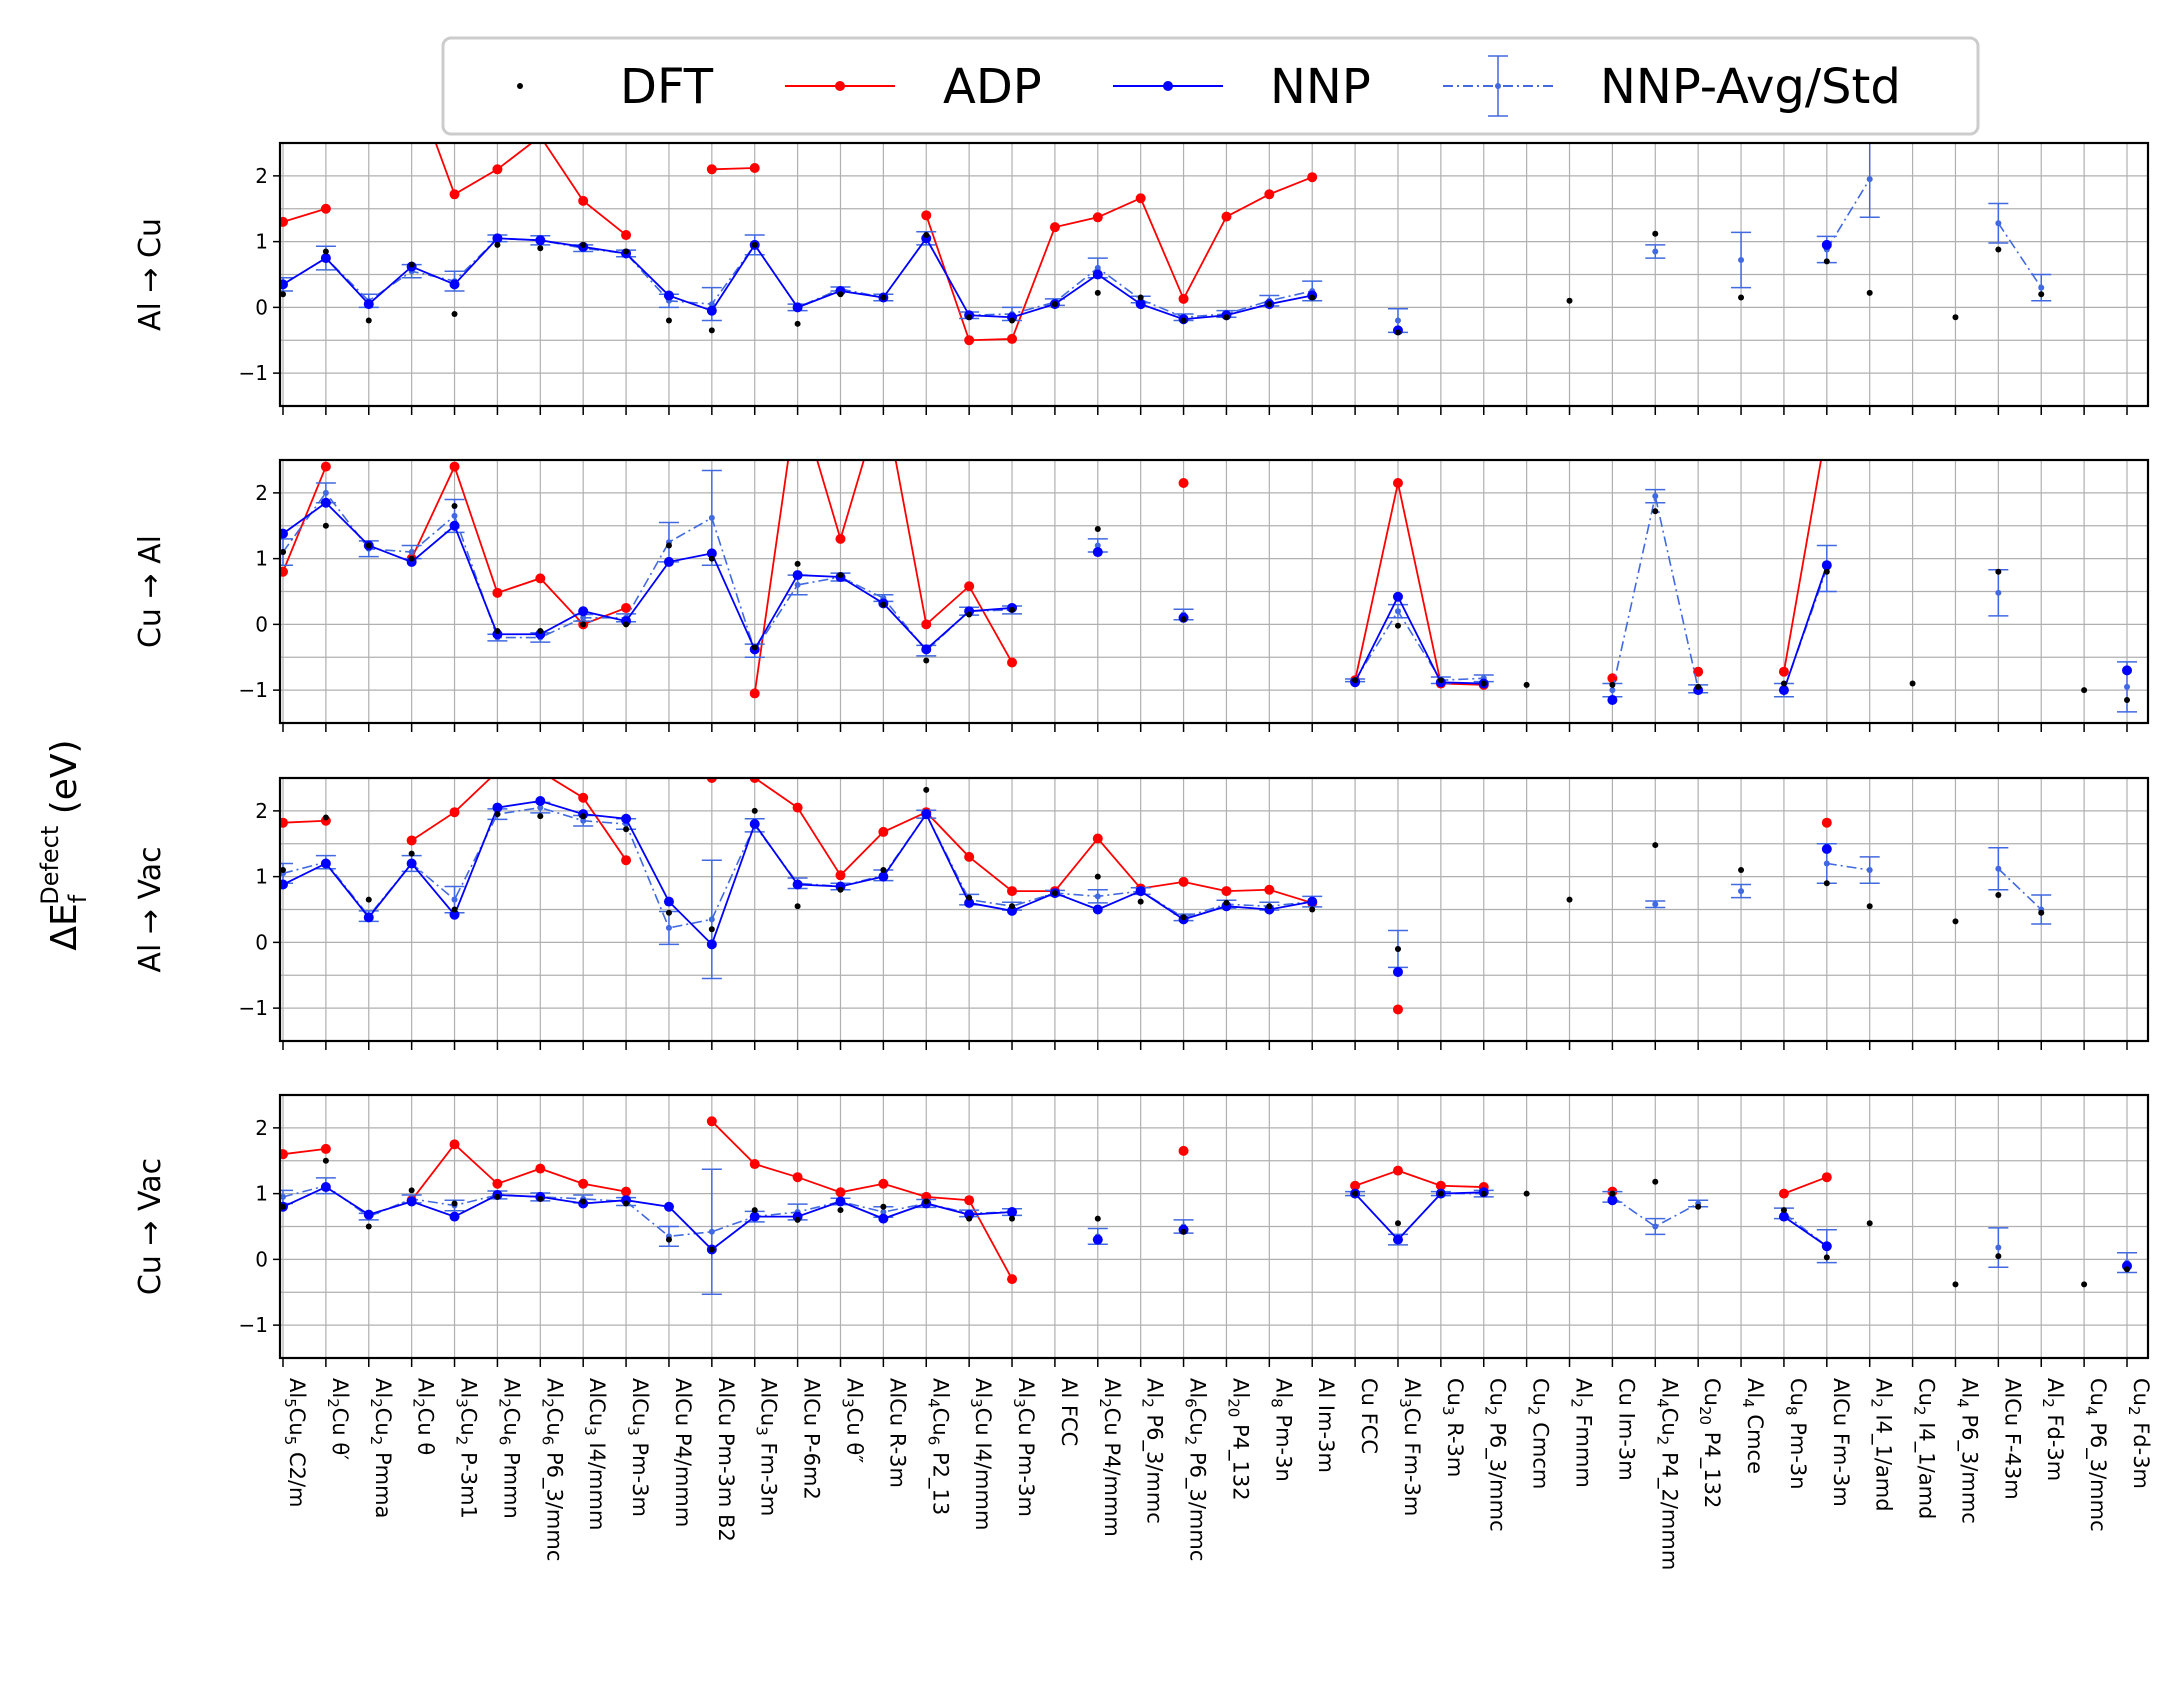 The height and width of the screenshot is (1692, 2180). Describe the element at coordinates (1796, 1434) in the screenshot. I see `x-tick-label: Cu8 Pm-3n` at that location.